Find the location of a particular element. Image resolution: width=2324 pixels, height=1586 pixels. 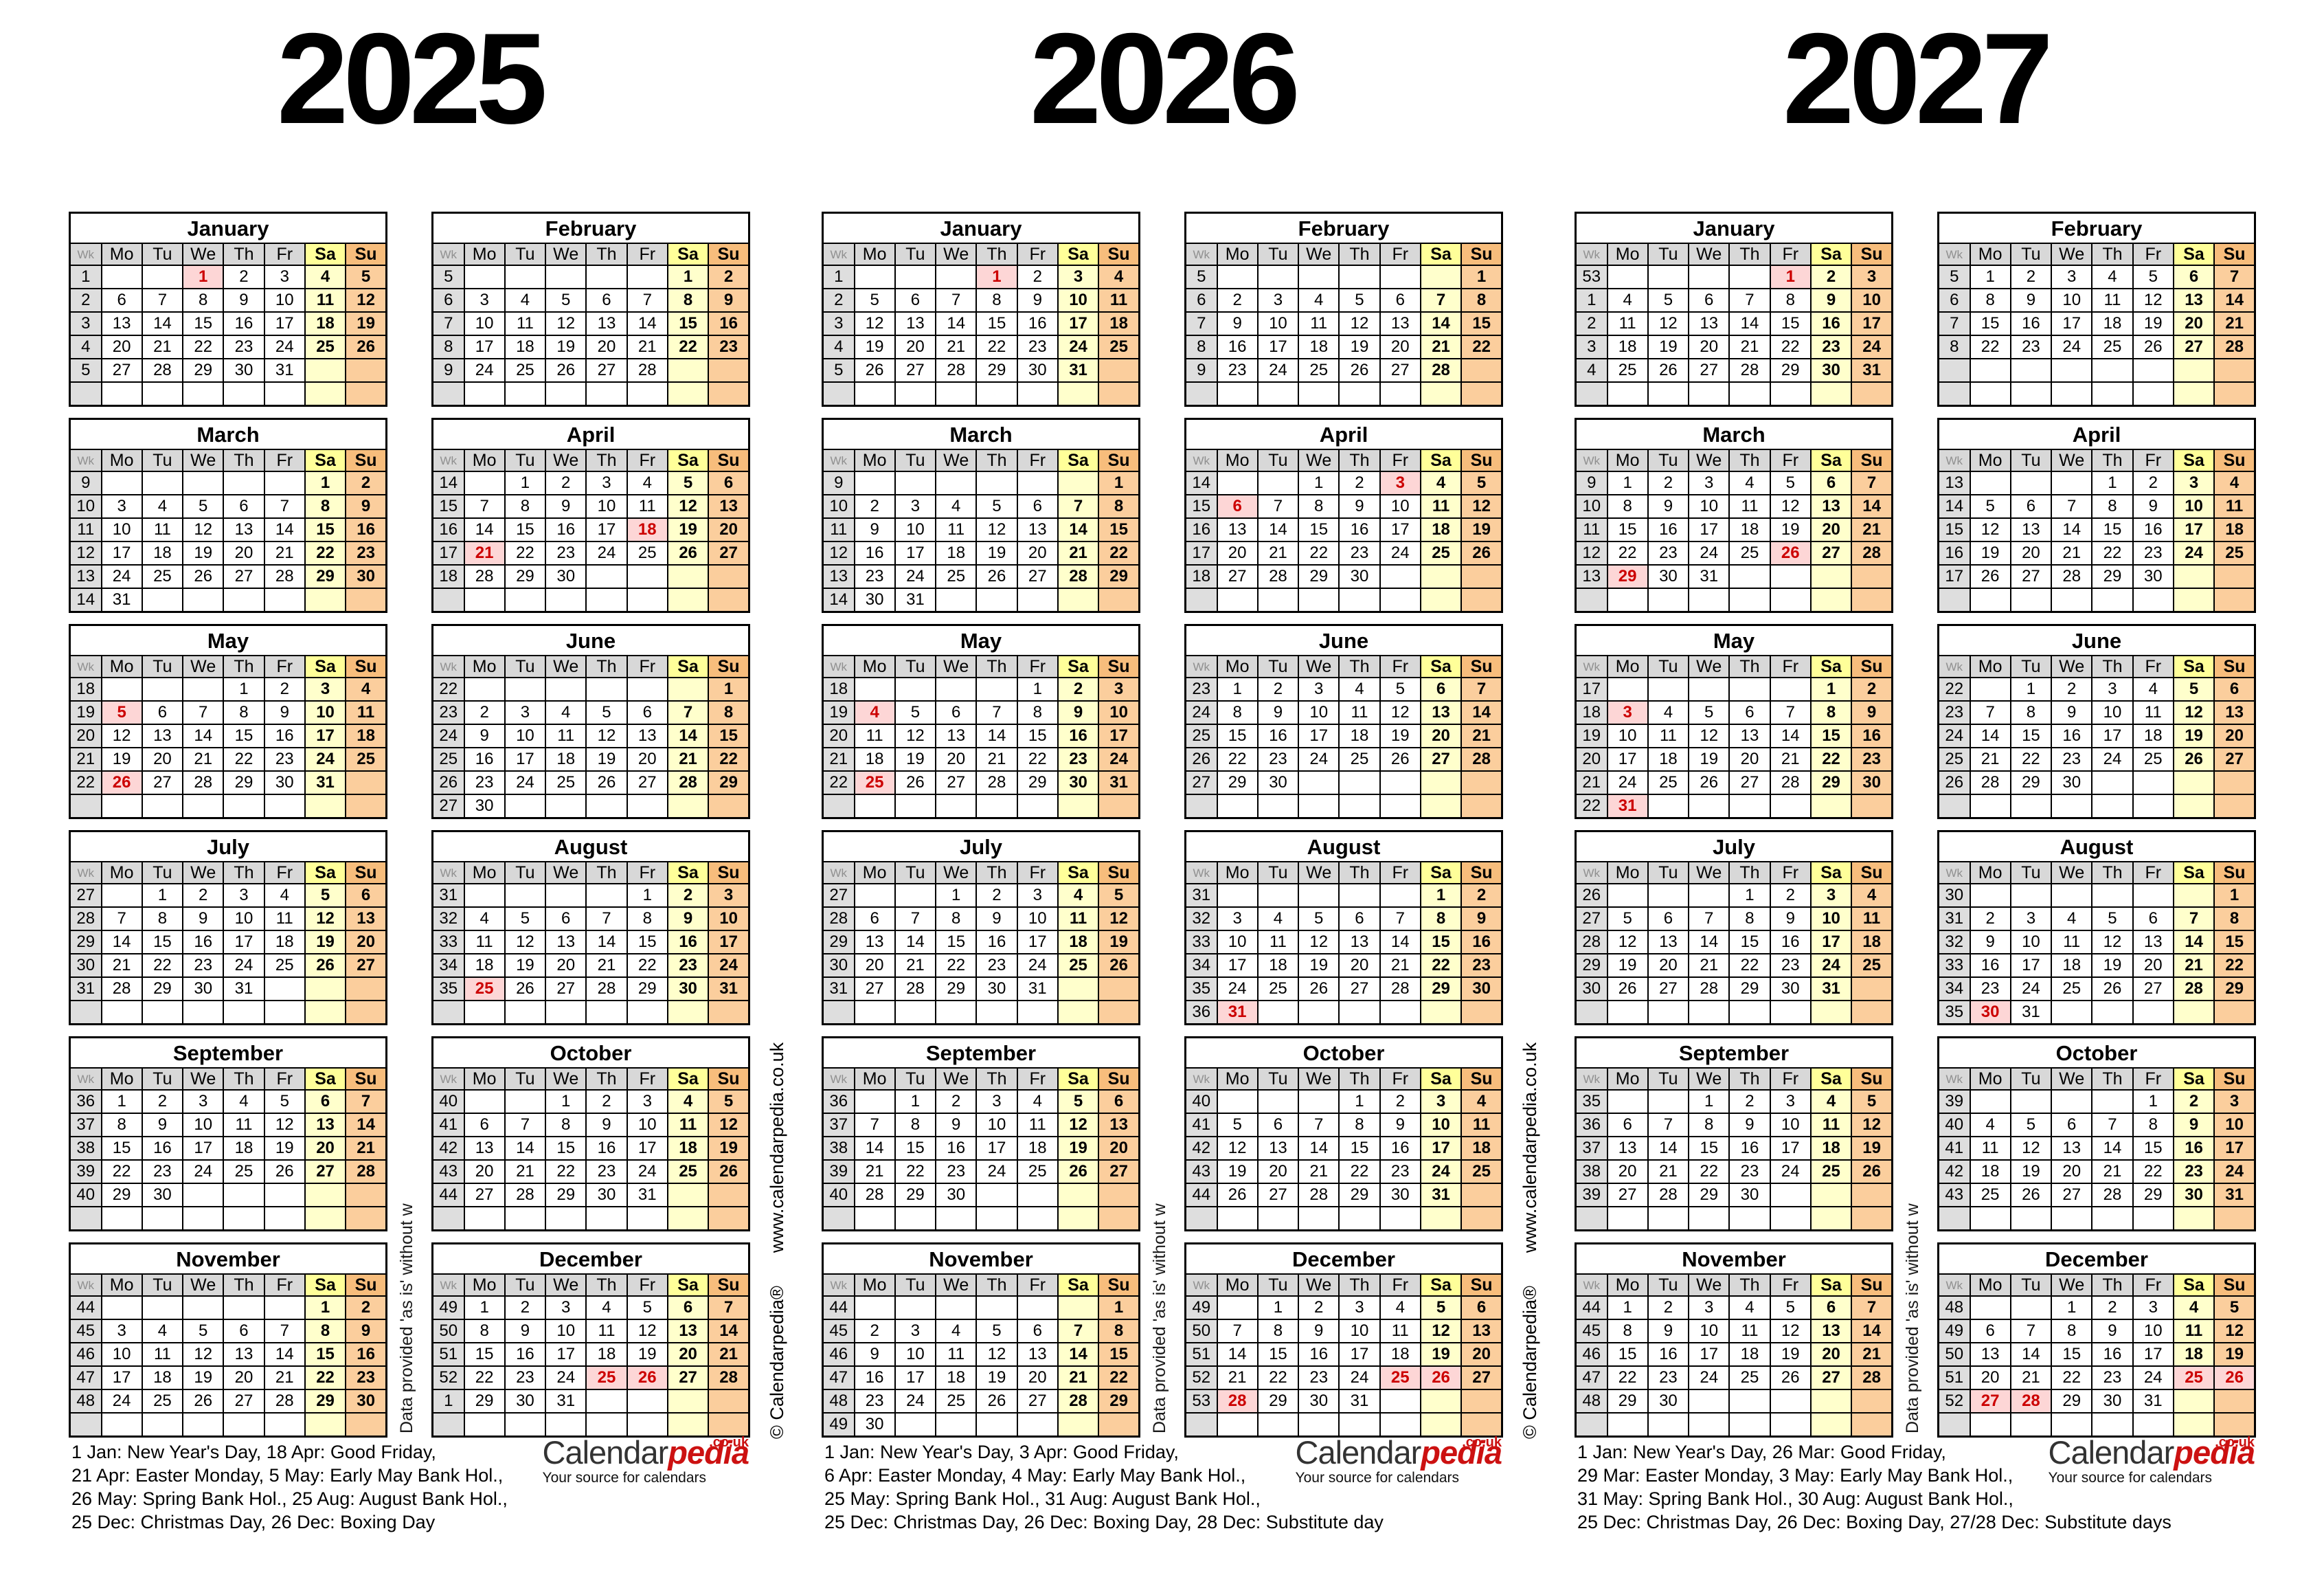

week-row: 35 24 25 26 27 28 29 30 is located at coordinates (1343, 988).